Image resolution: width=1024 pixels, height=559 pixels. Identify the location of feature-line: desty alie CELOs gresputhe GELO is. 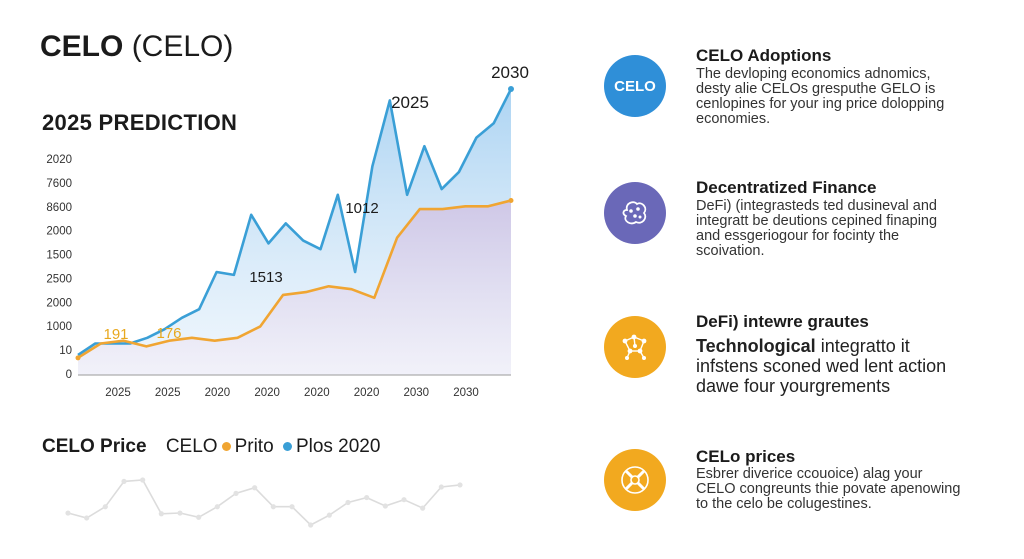
(816, 89).